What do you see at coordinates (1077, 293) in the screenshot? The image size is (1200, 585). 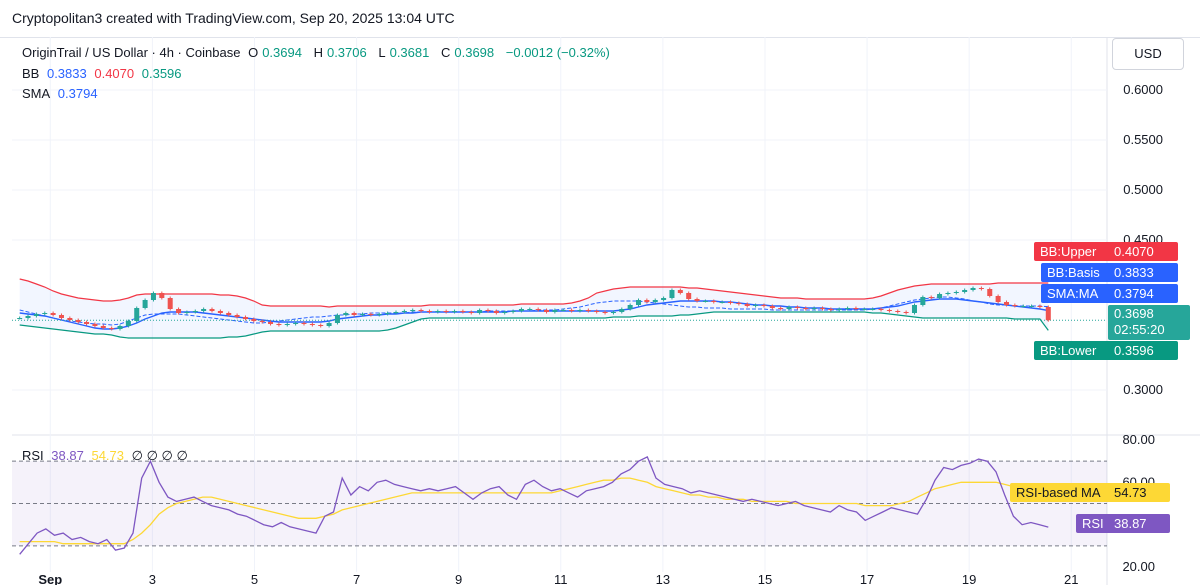 I see `sma-tag-label: SMA:MA` at bounding box center [1077, 293].